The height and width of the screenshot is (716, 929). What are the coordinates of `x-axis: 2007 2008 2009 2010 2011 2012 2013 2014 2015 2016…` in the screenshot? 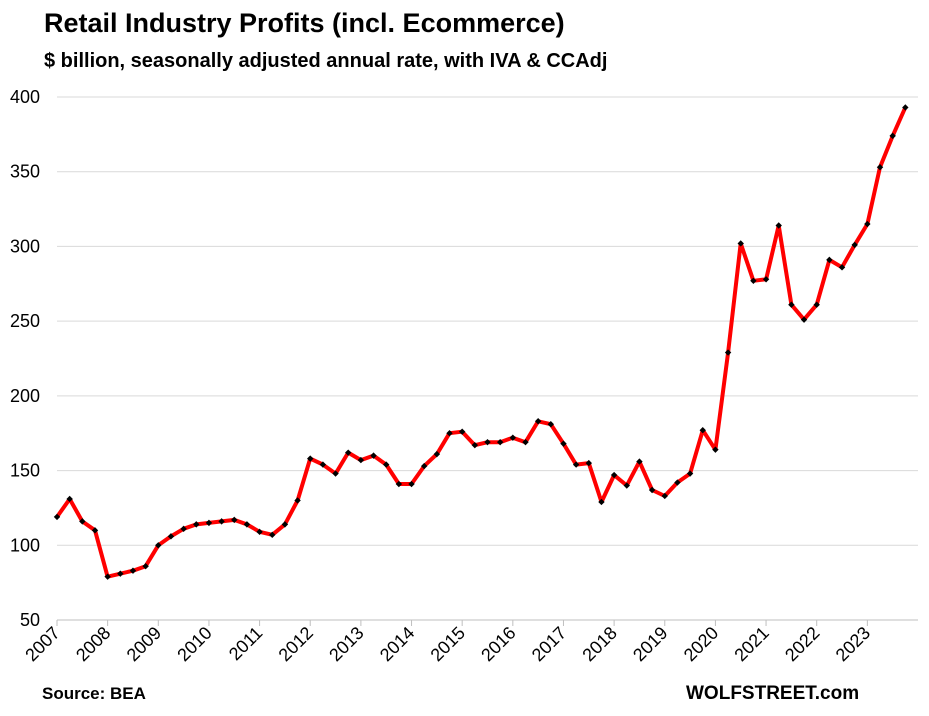 It's located at (469, 642).